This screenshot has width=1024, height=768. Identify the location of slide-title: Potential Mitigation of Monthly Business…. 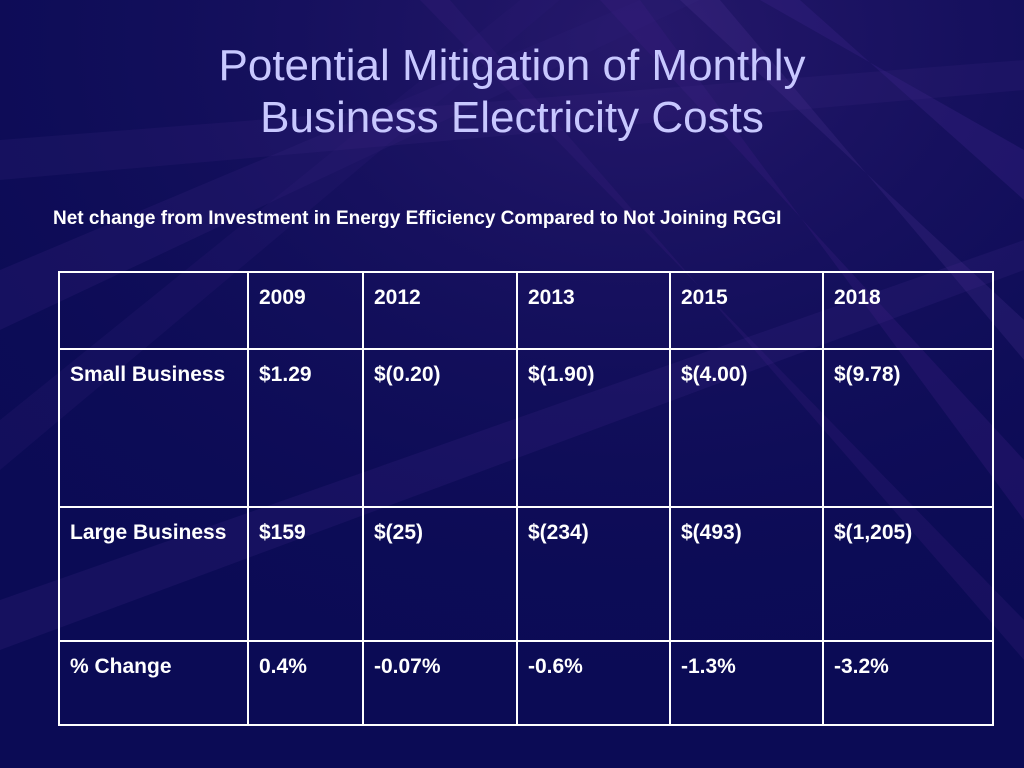
(512, 92).